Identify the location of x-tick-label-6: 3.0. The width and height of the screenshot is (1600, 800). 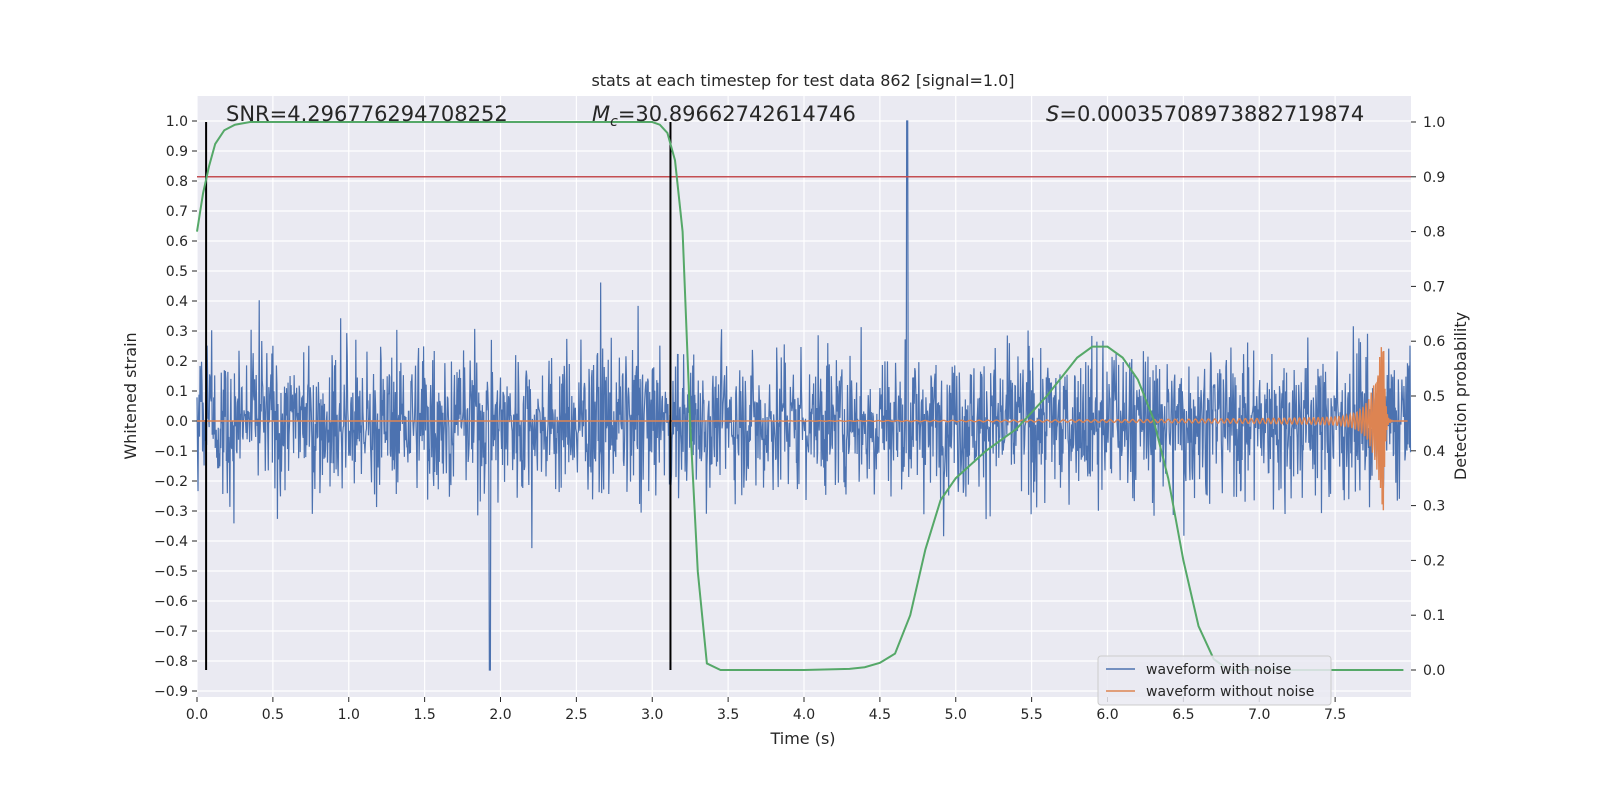
(652, 715).